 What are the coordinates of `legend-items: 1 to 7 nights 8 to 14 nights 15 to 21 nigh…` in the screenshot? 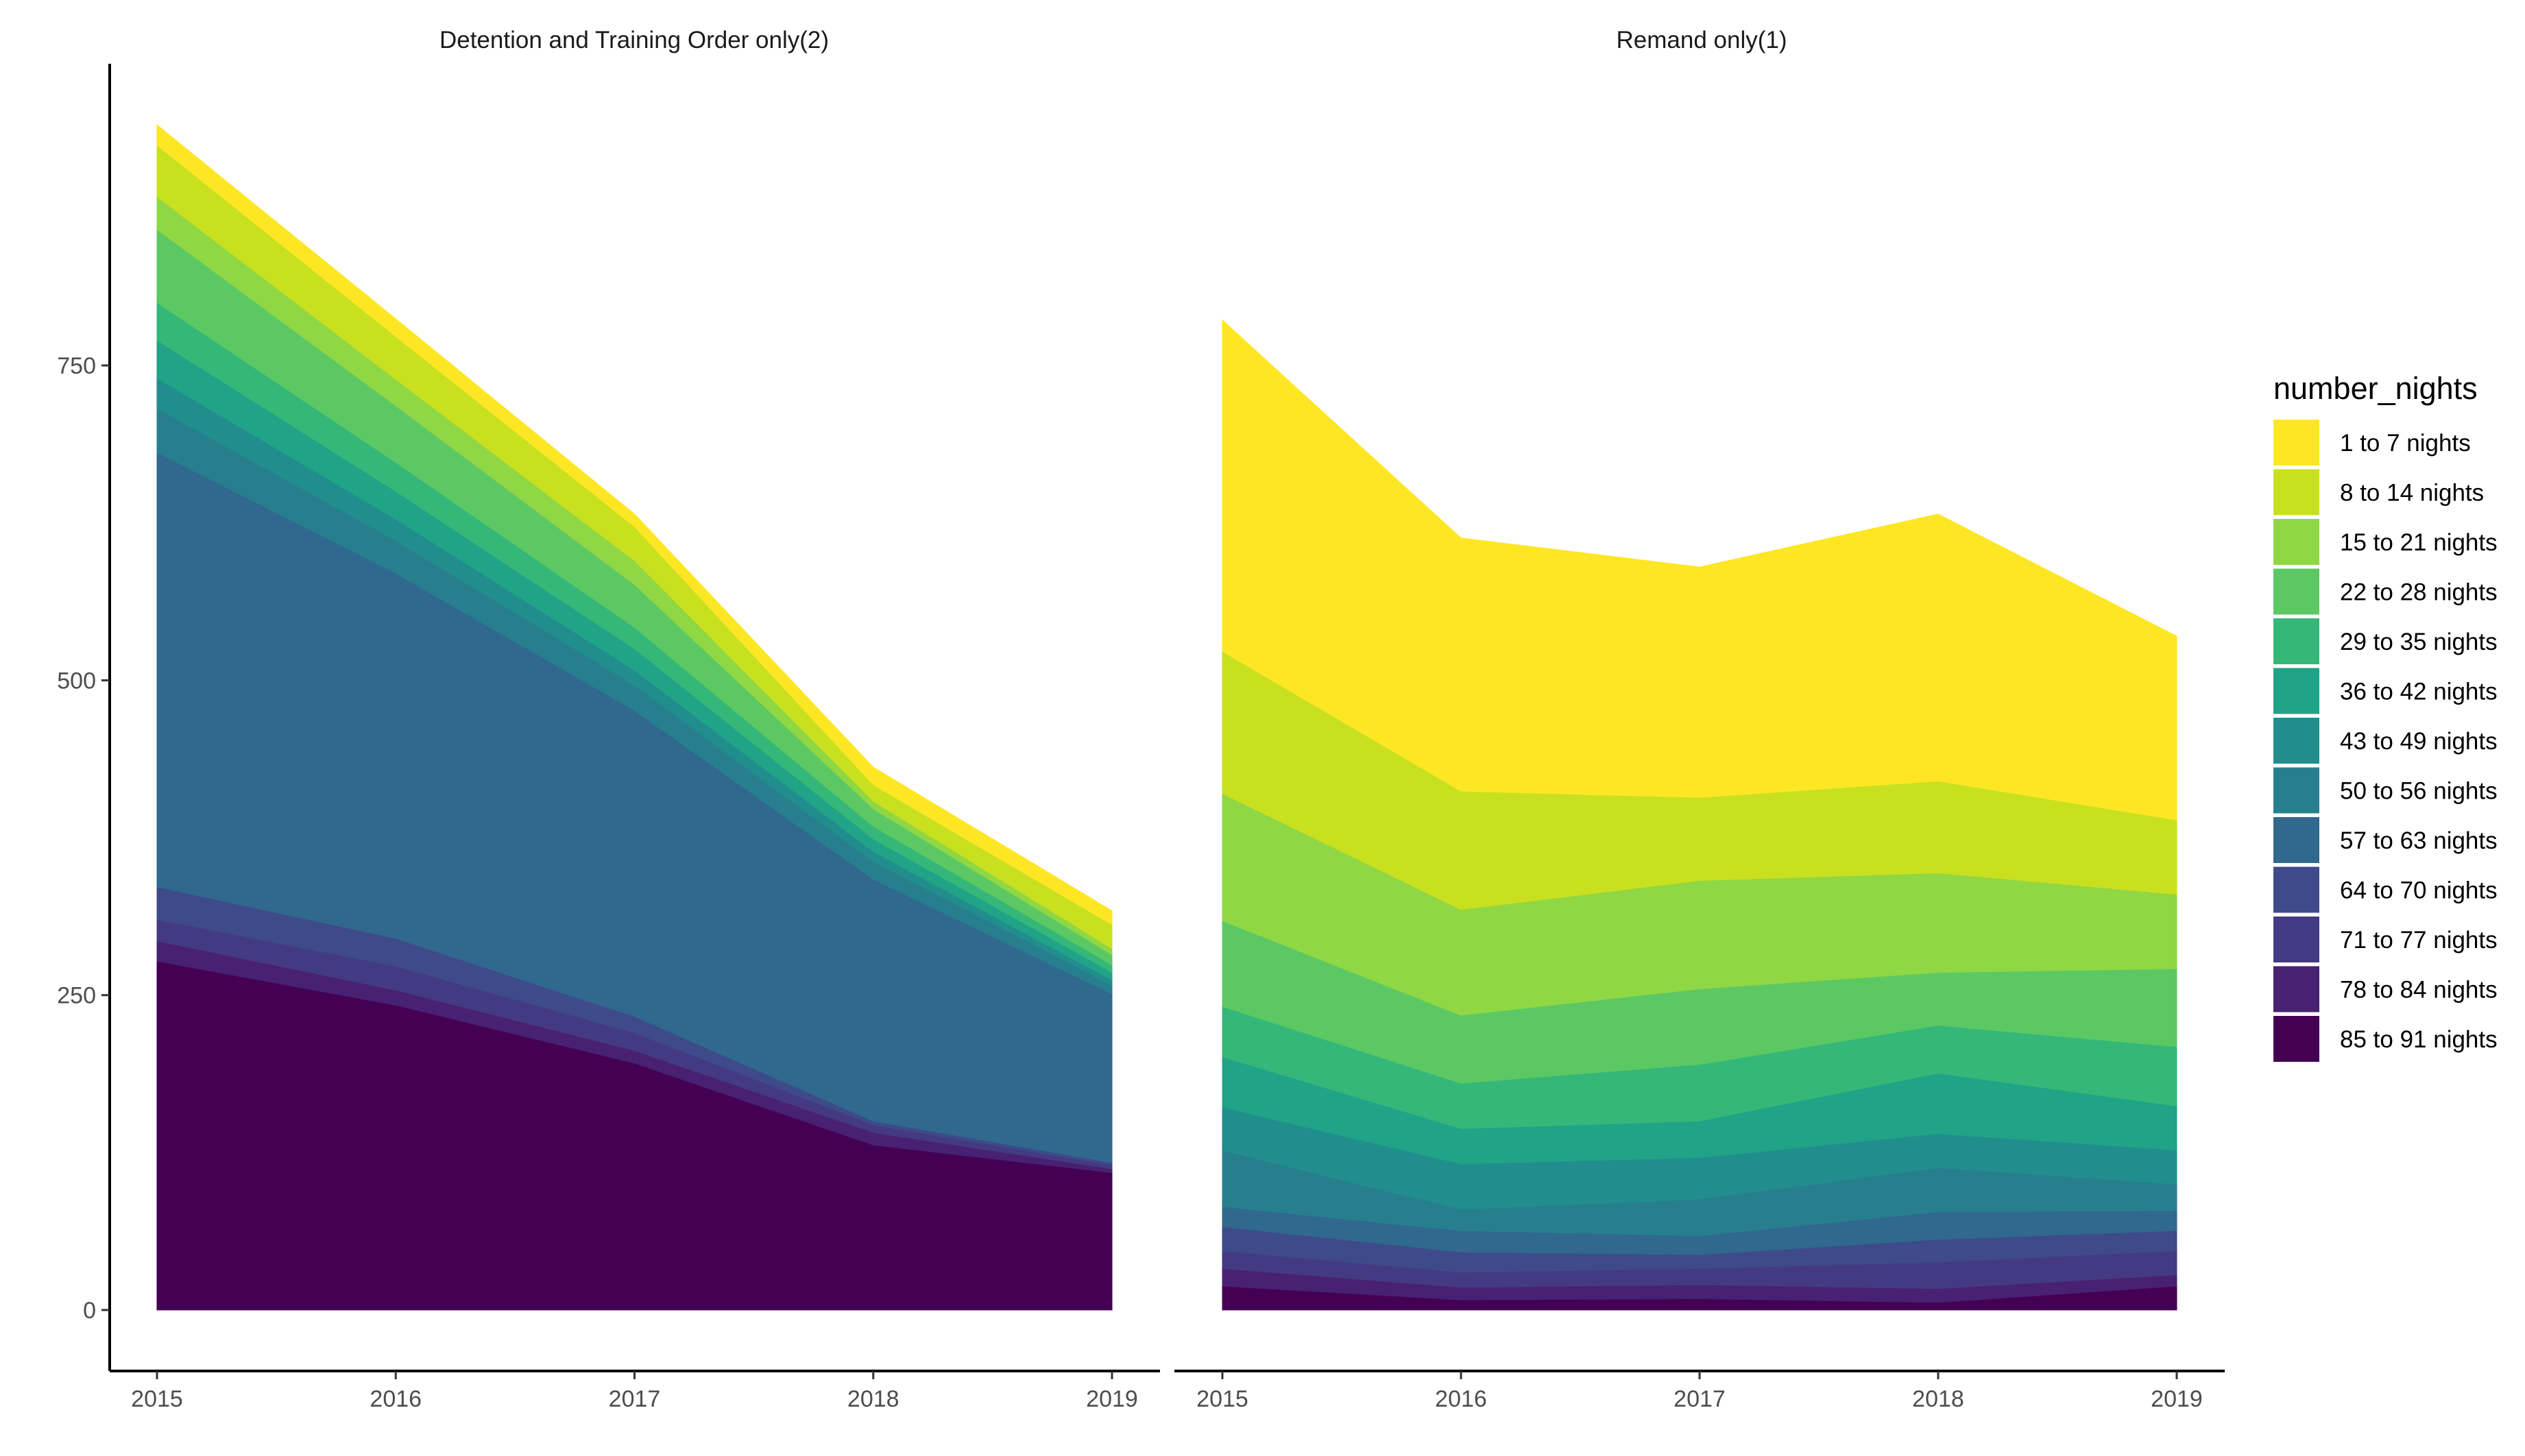 It's located at (2385, 741).